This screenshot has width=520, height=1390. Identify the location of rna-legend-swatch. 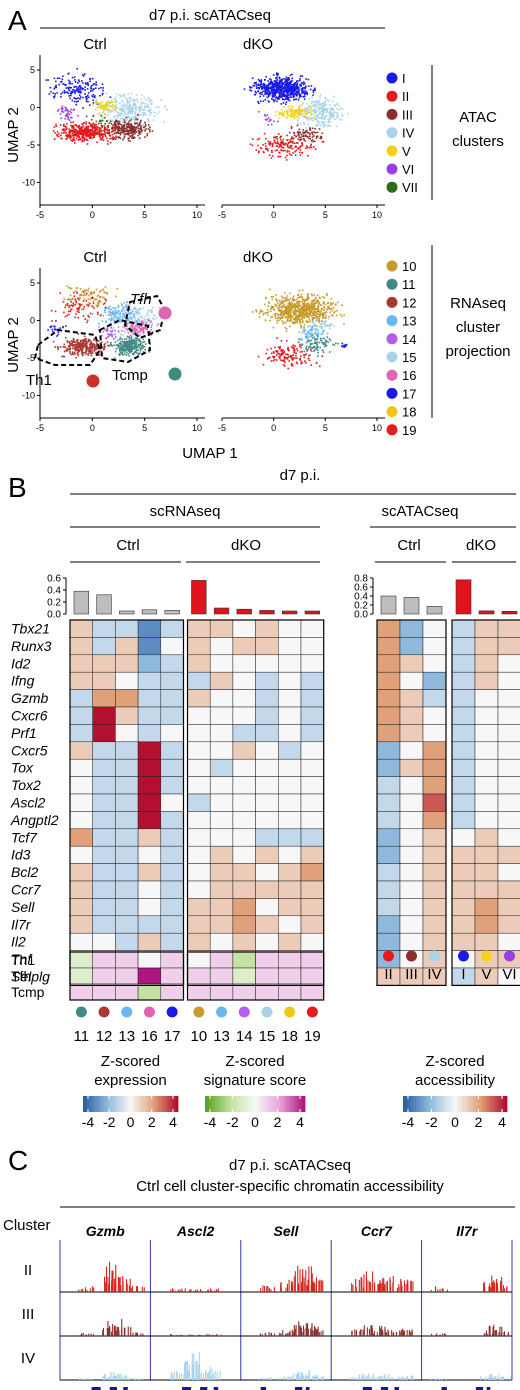
(392, 357).